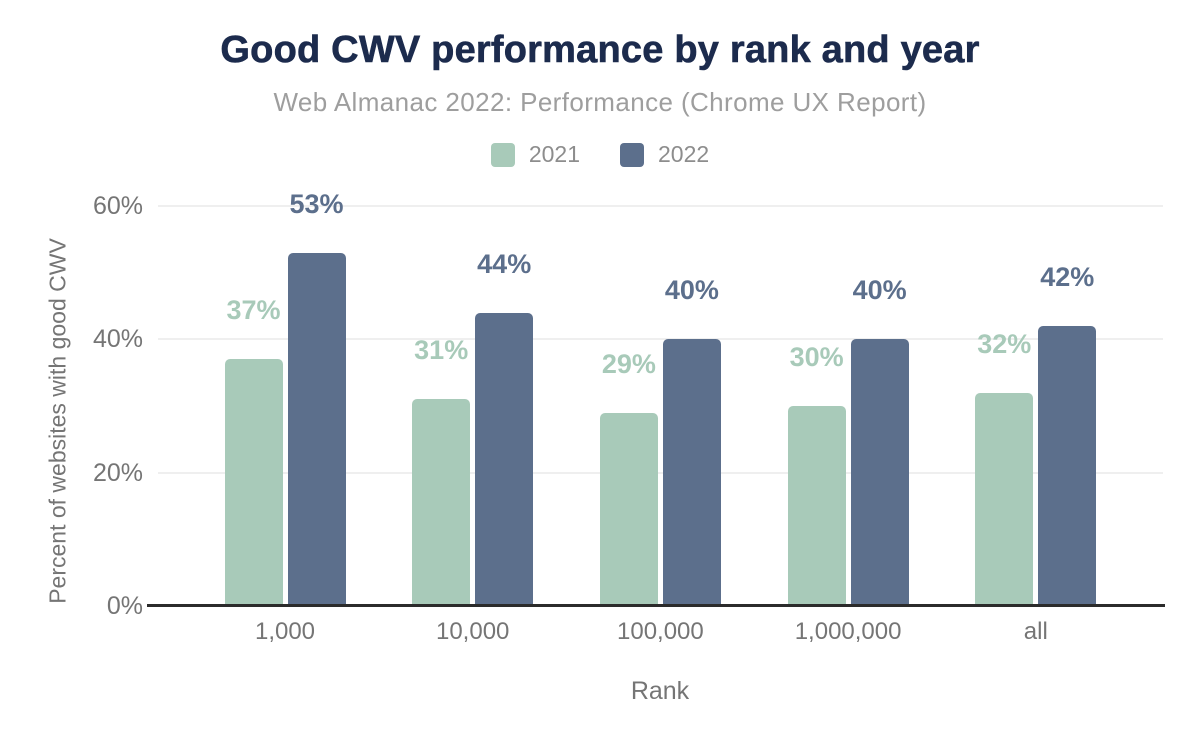  I want to click on legend-label: 2021, so click(554, 154).